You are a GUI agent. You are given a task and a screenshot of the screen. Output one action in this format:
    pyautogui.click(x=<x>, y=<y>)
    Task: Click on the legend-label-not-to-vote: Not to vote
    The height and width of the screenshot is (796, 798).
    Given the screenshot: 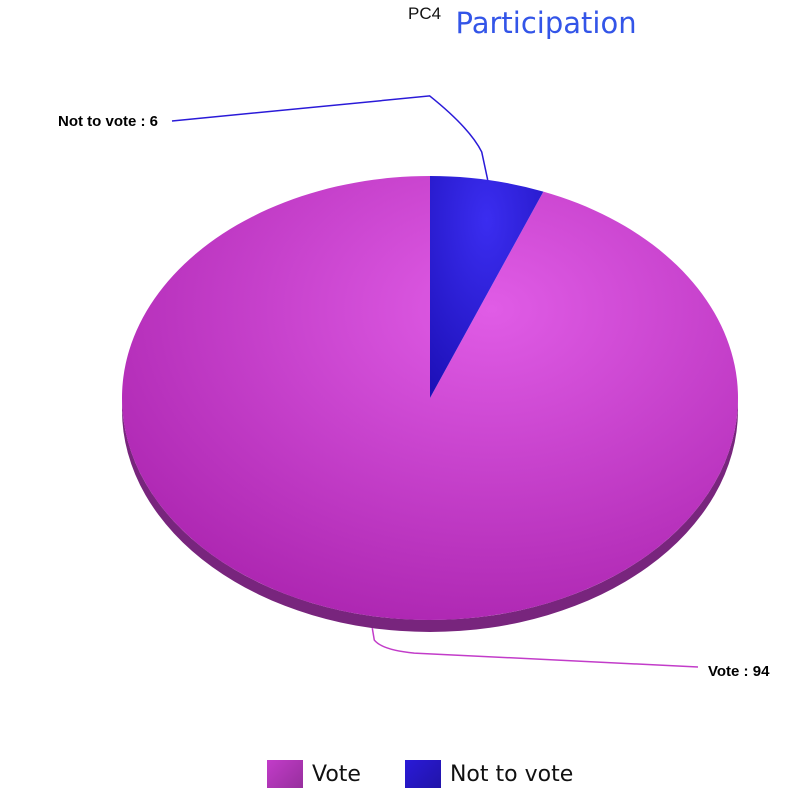 What is the action you would take?
    pyautogui.click(x=511, y=774)
    